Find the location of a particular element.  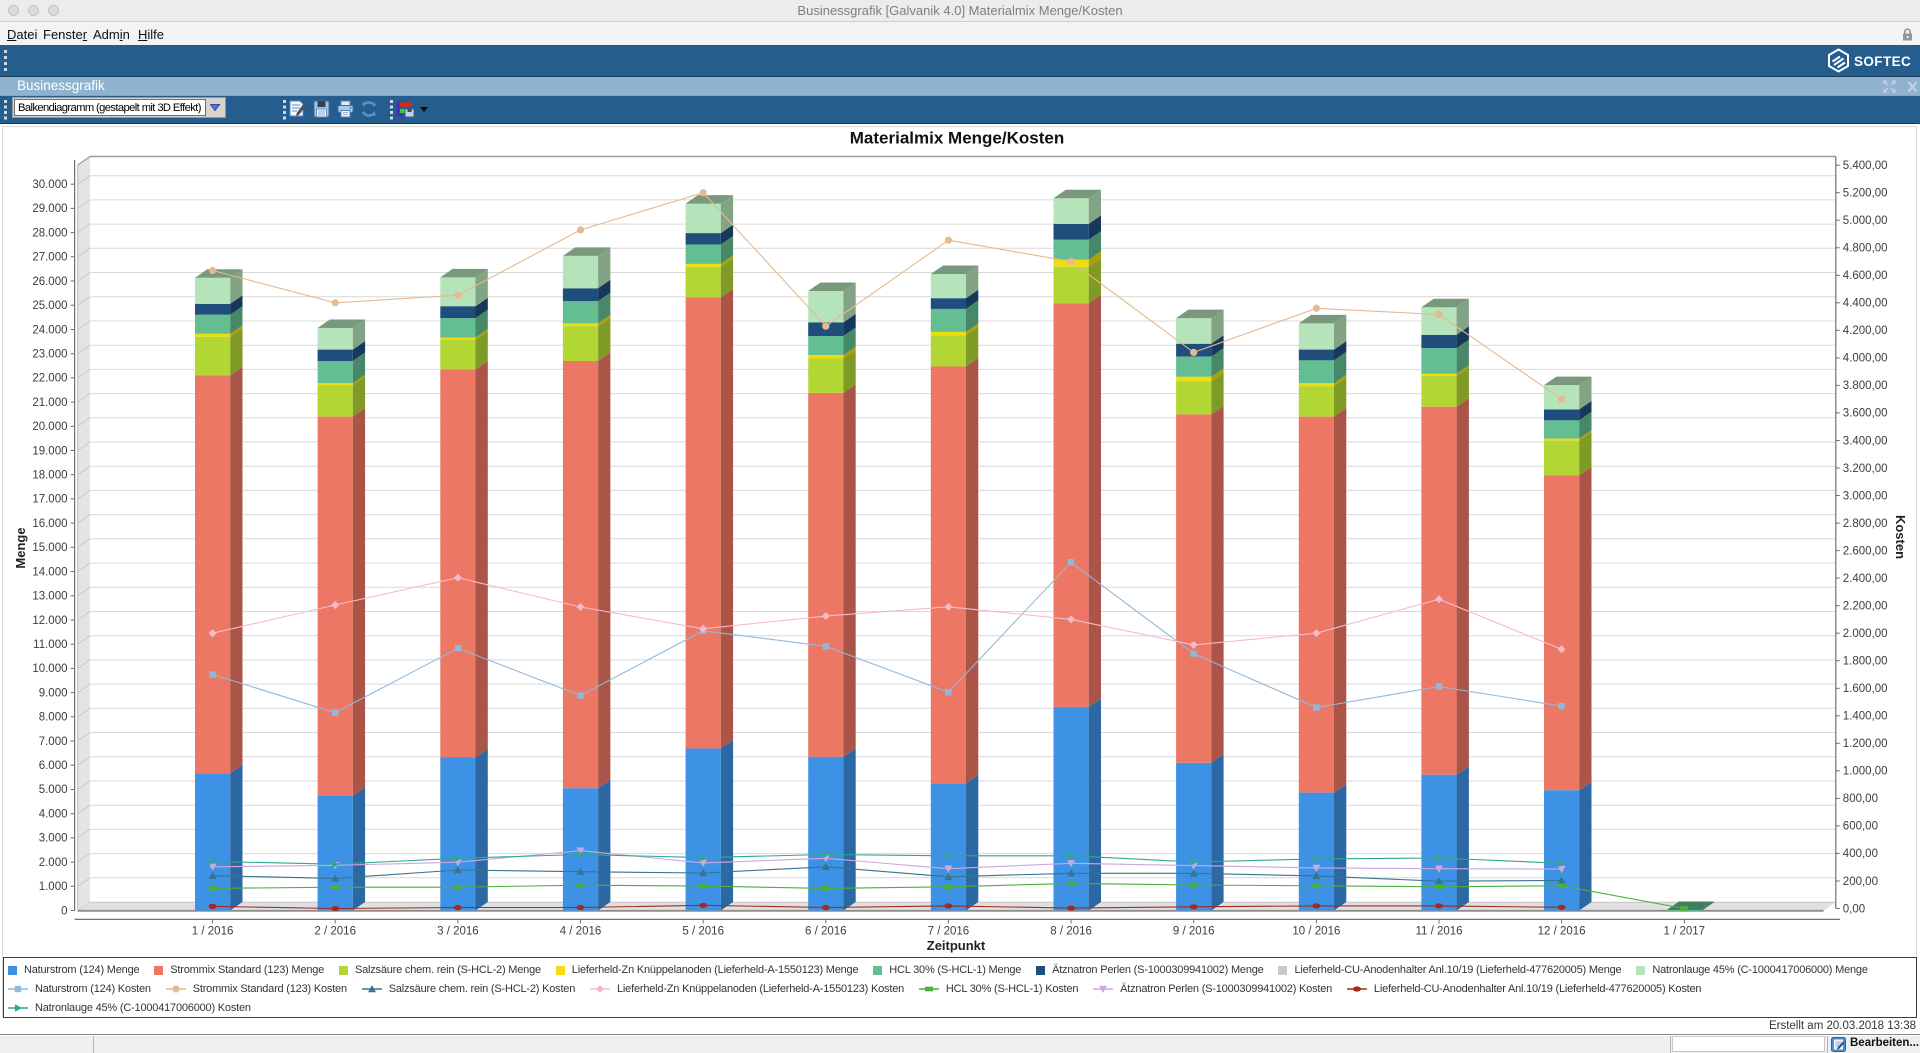

svg-text: 3.800,00 is located at coordinates (1865, 386).